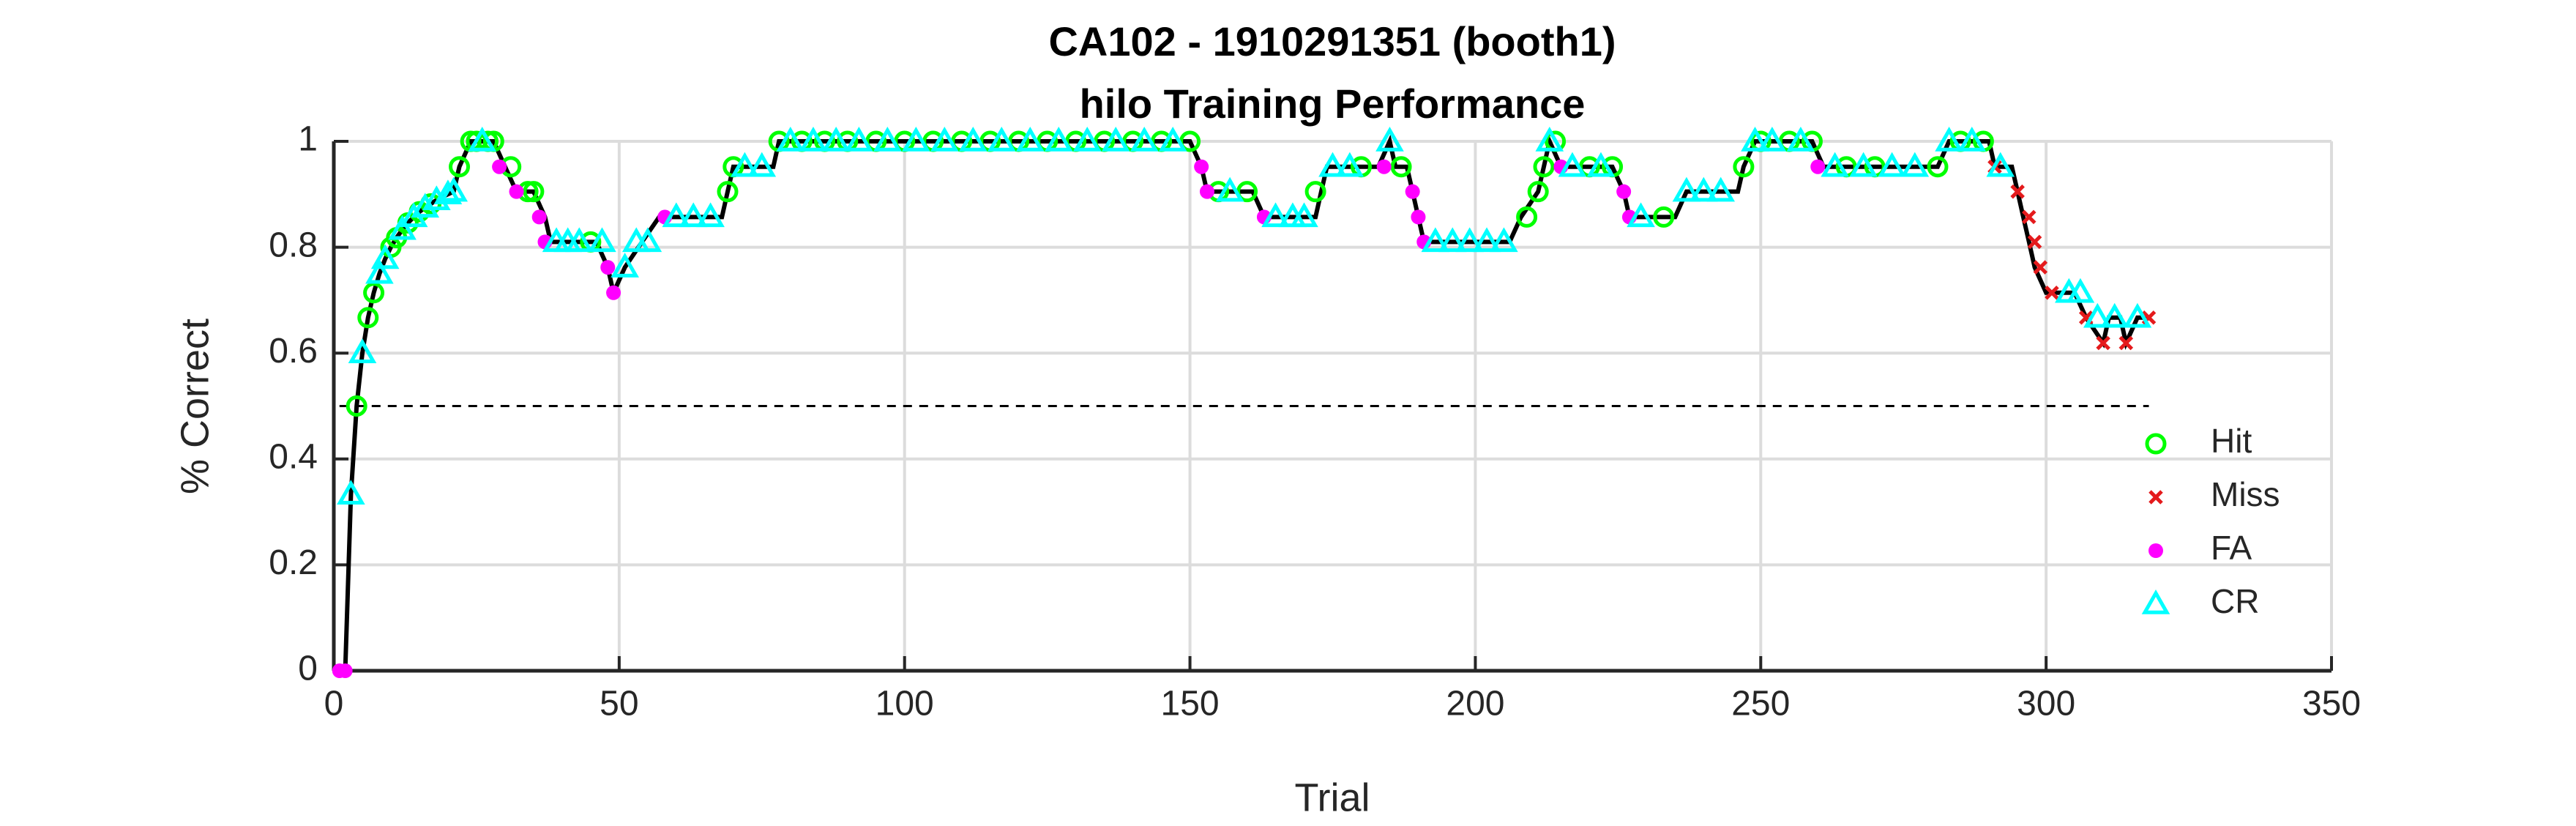 This screenshot has width=2576, height=826. Describe the element at coordinates (293, 245) in the screenshot. I see `y-tick-label: 0.8` at that location.